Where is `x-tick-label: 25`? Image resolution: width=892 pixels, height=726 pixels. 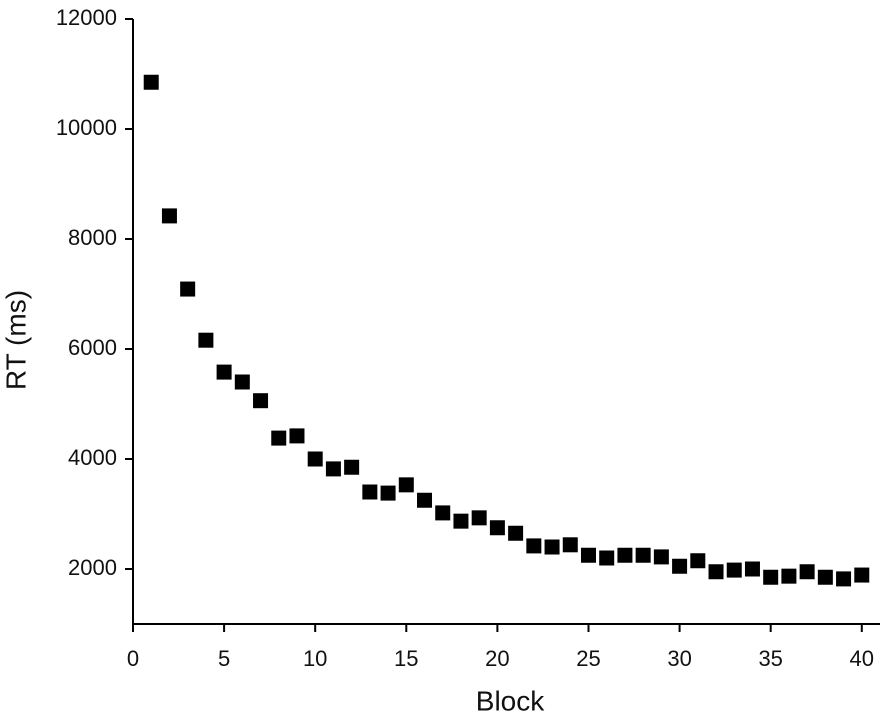
x-tick-label: 25 is located at coordinates (588, 658).